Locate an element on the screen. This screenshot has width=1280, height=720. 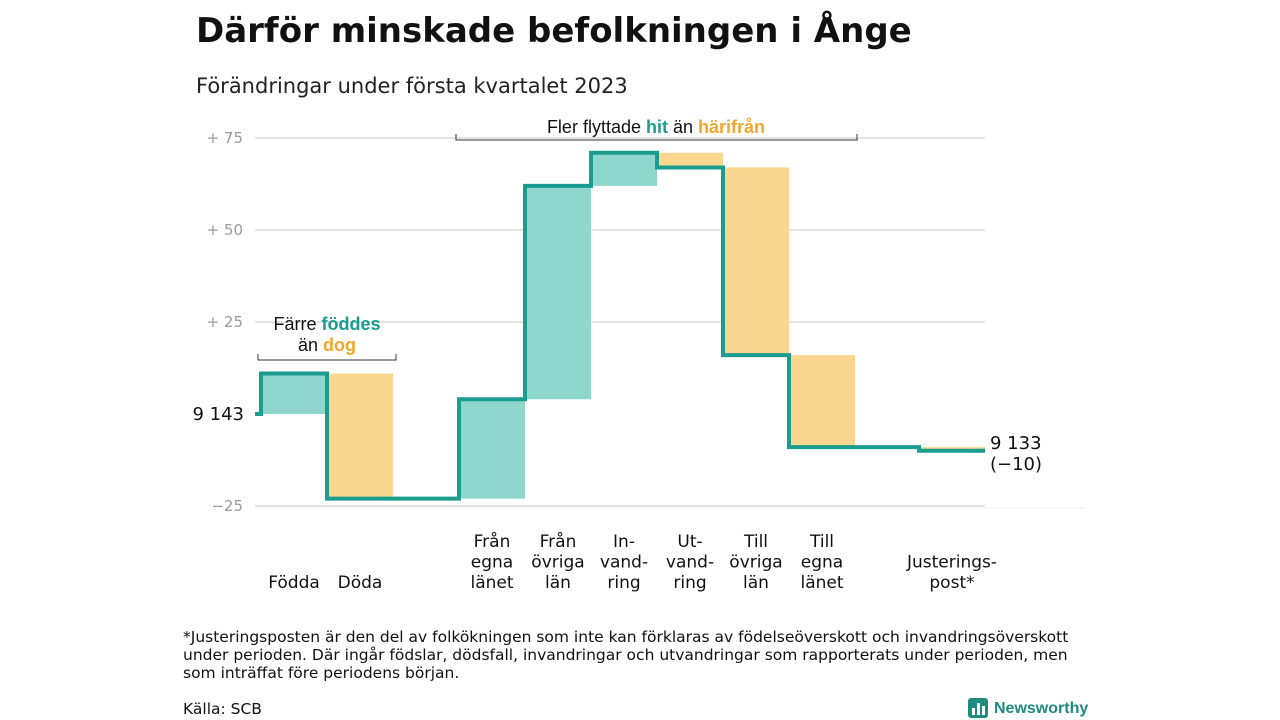
brand-logo: Newsworthy is located at coordinates (1028, 708).